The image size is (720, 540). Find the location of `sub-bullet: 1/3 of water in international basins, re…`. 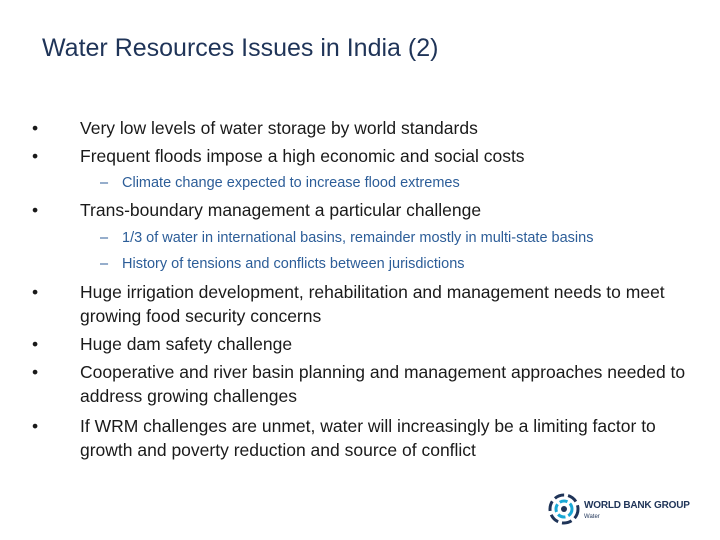

sub-bullet: 1/3 of water in international basins, re… is located at coordinates (406, 238).